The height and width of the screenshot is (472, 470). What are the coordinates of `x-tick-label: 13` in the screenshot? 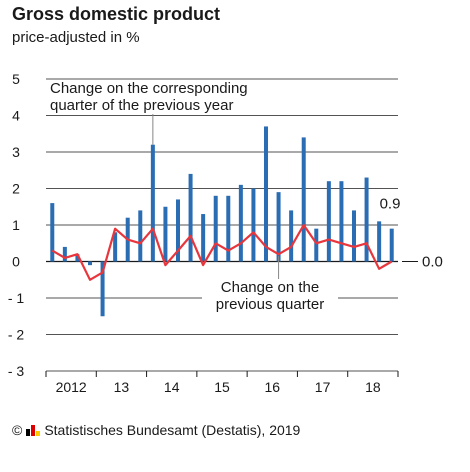 It's located at (122, 387).